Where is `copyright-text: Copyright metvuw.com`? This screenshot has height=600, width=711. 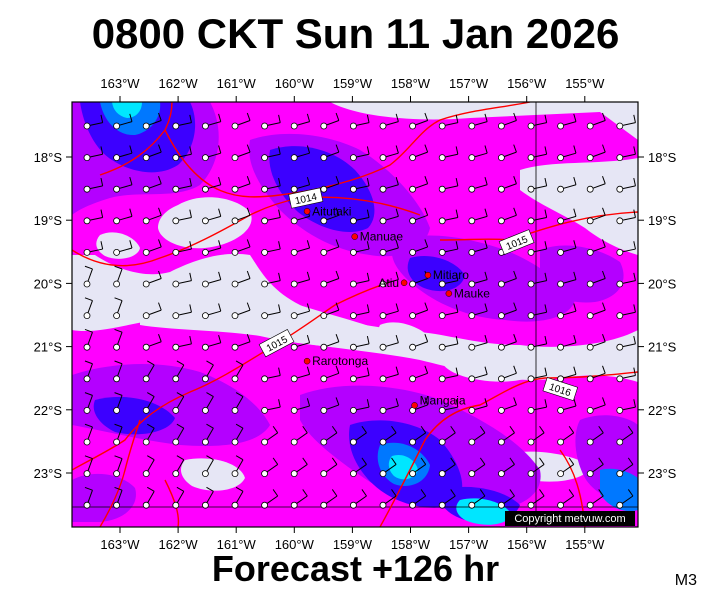
copyright-text: Copyright metvuw.com is located at coordinates (569, 519).